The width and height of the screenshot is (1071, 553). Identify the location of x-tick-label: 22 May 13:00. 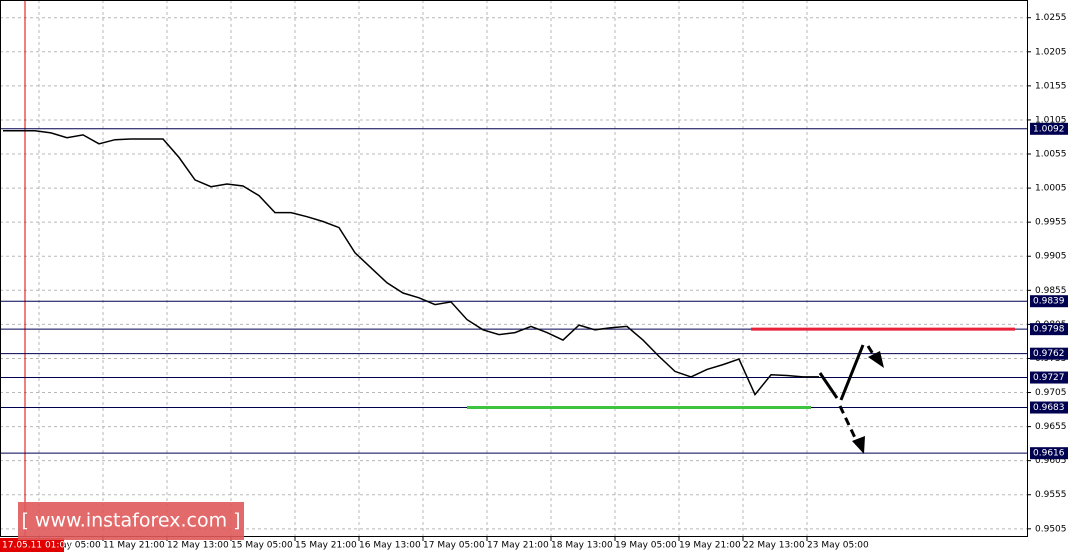
(774, 546).